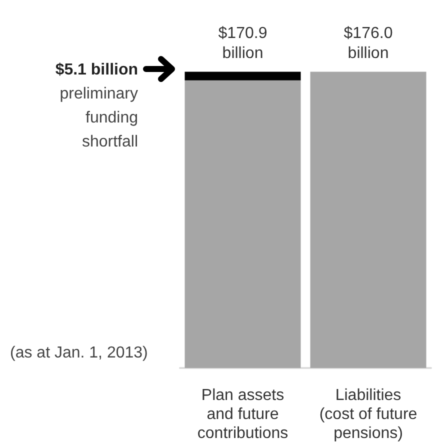  What do you see at coordinates (368, 414) in the screenshot?
I see `x-tick-label: Liabilities (cost of future pensions)` at bounding box center [368, 414].